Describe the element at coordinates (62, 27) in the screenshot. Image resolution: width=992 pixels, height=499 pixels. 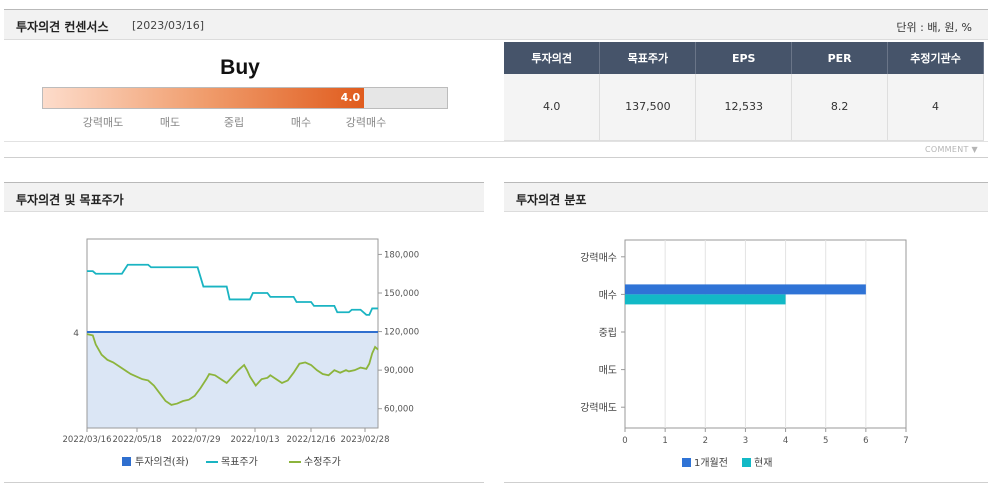
I see `consensus-title: 투자의견 컨센서스` at that location.